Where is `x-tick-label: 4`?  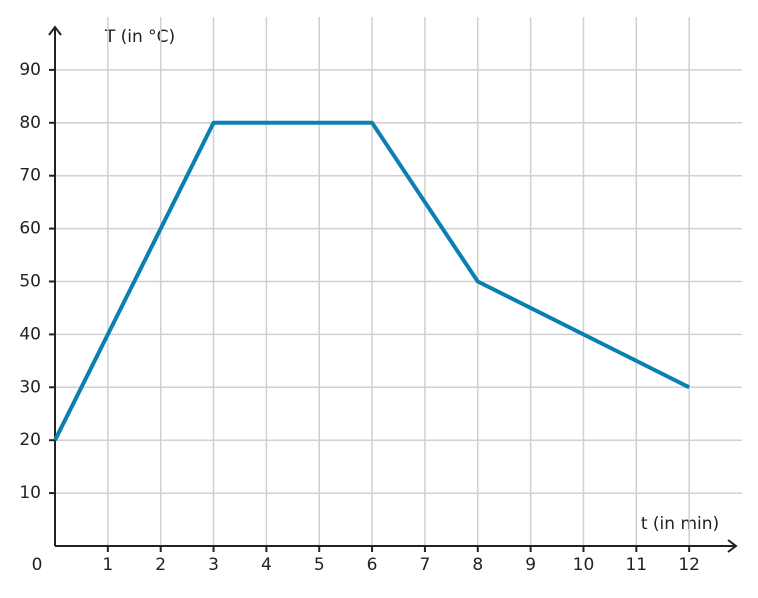
x-tick-label: 4 is located at coordinates (266, 565).